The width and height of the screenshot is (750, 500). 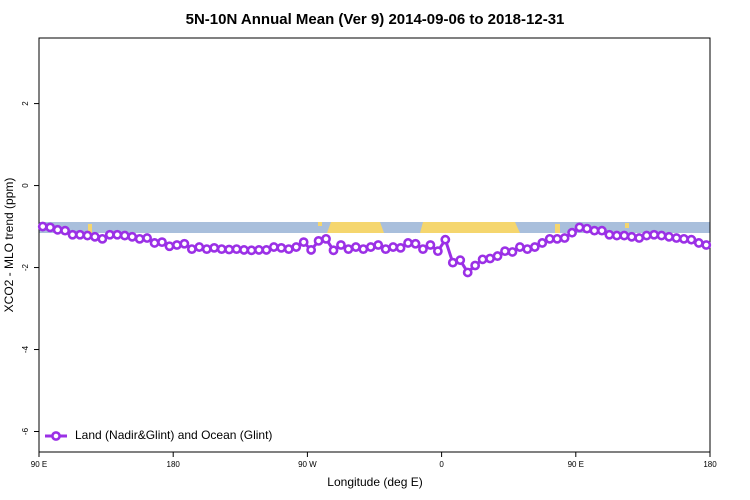 I want to click on y-tick-label: 0, so click(x=25, y=185).